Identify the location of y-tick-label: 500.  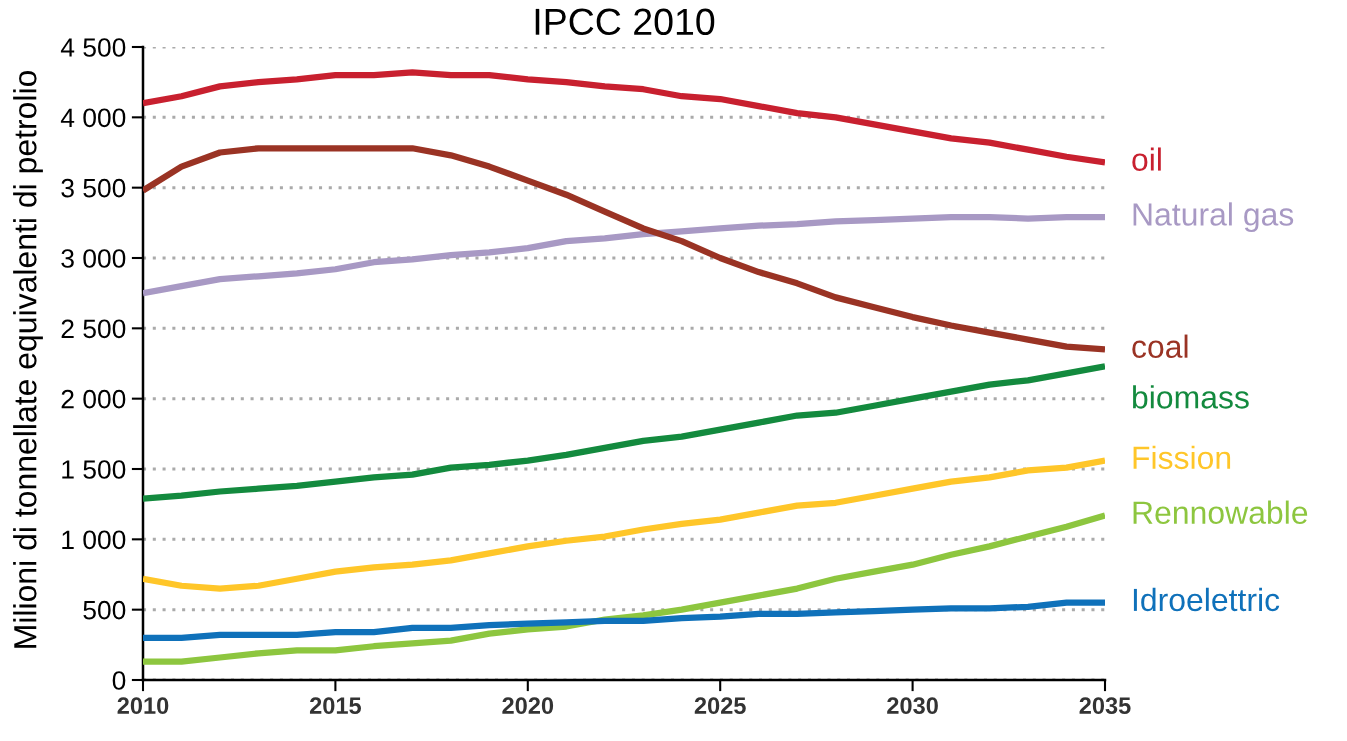
(104, 610).